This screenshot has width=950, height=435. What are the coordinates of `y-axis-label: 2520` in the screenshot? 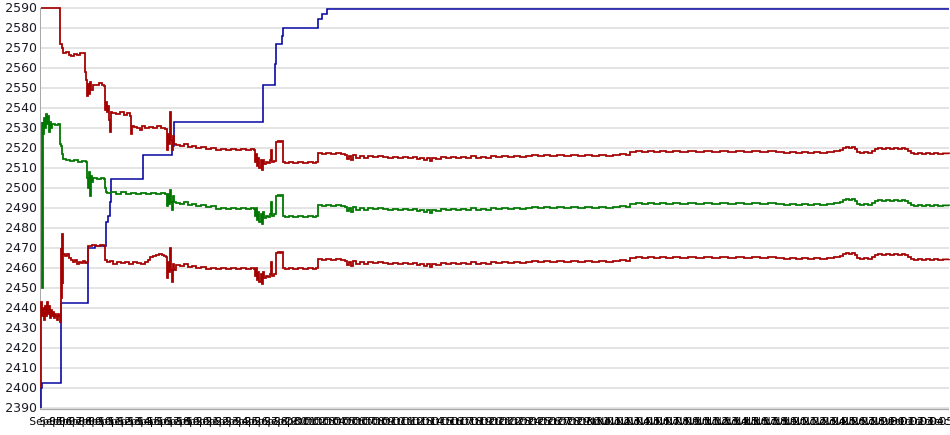 It's located at (21, 147).